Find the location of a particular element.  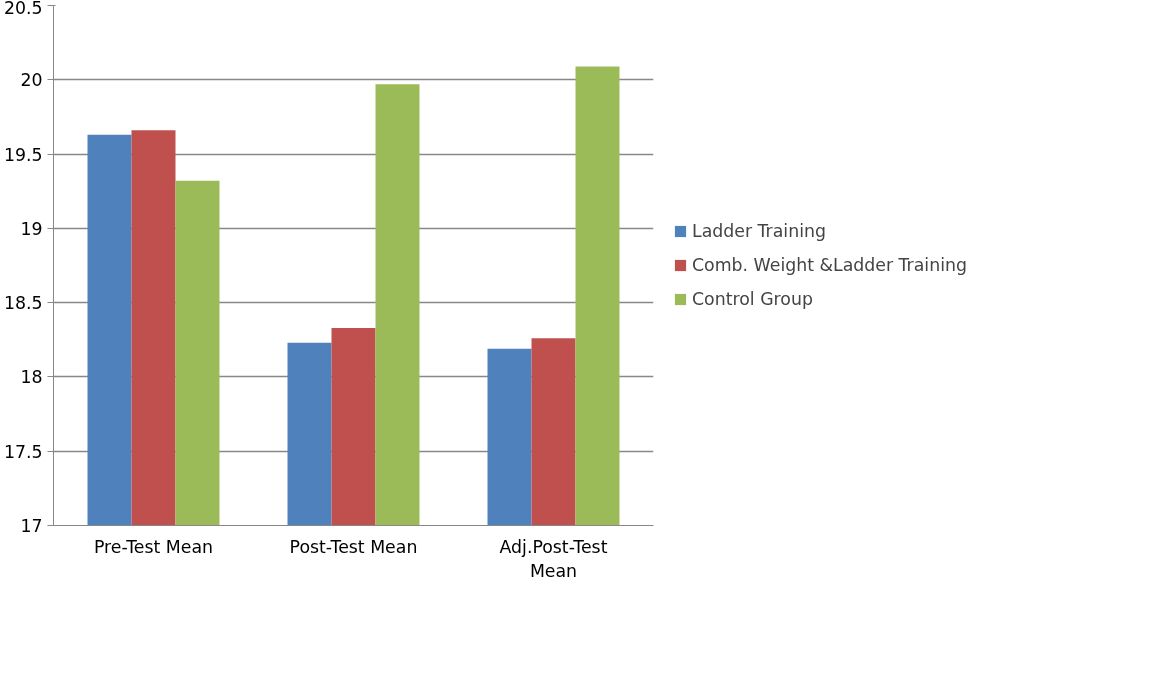

y-tick-label: 18.5 is located at coordinates (23, 303).